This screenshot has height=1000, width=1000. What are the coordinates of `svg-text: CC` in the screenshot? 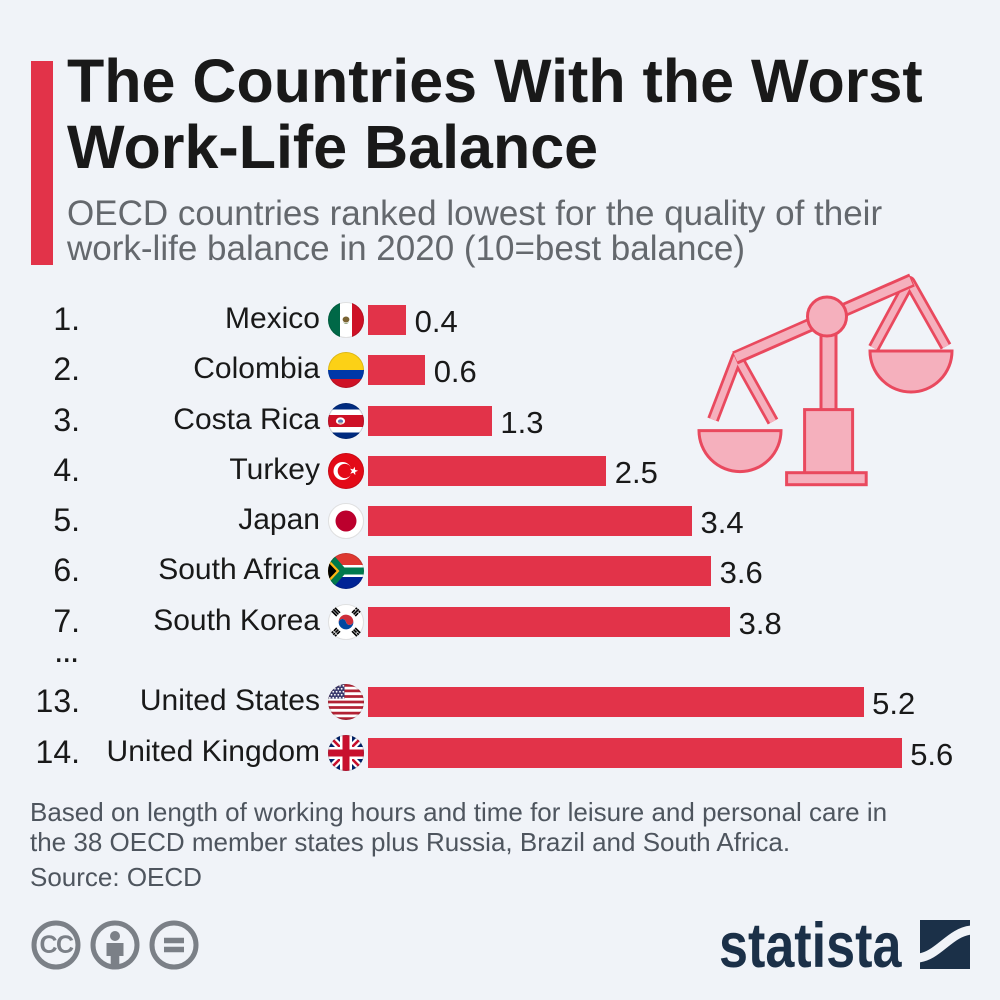 It's located at (56, 945).